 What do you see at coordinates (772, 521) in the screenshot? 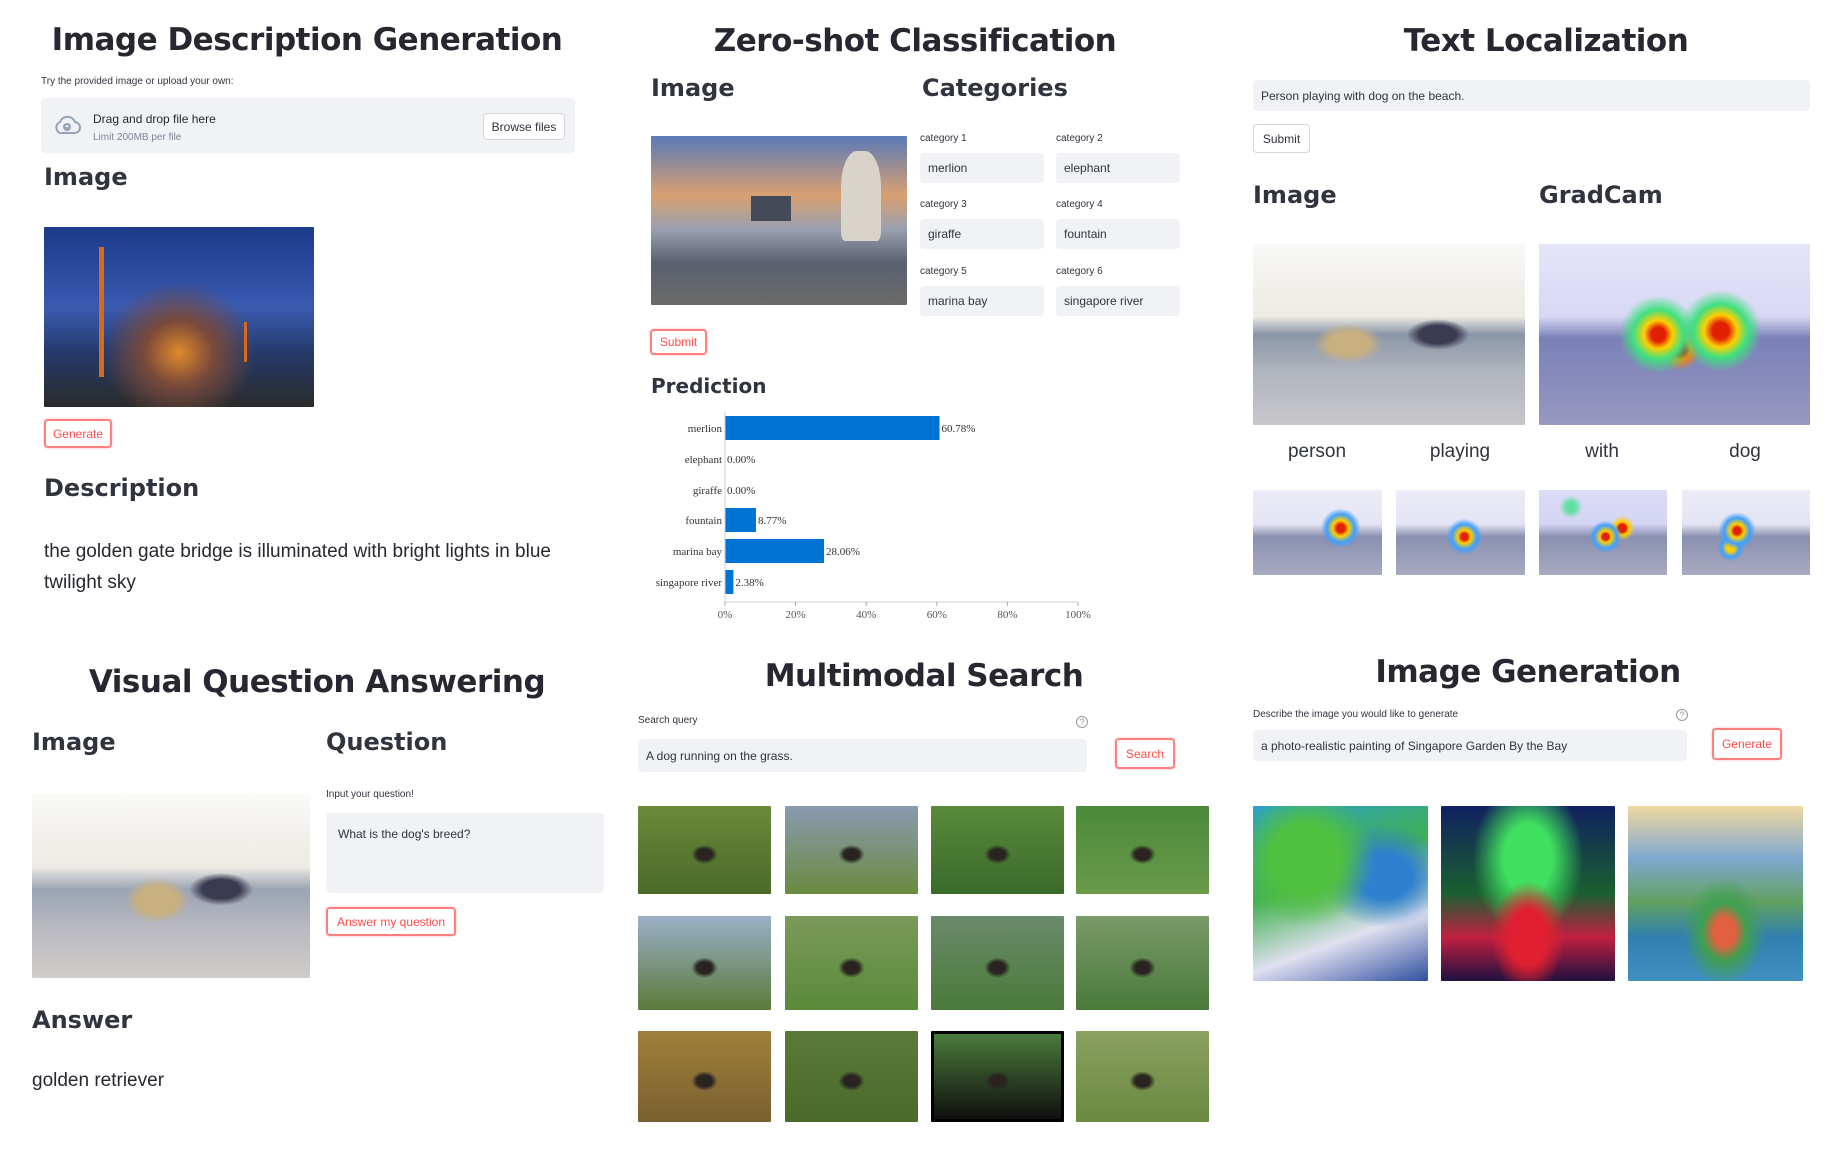
I see `data-label: 8.77%` at bounding box center [772, 521].